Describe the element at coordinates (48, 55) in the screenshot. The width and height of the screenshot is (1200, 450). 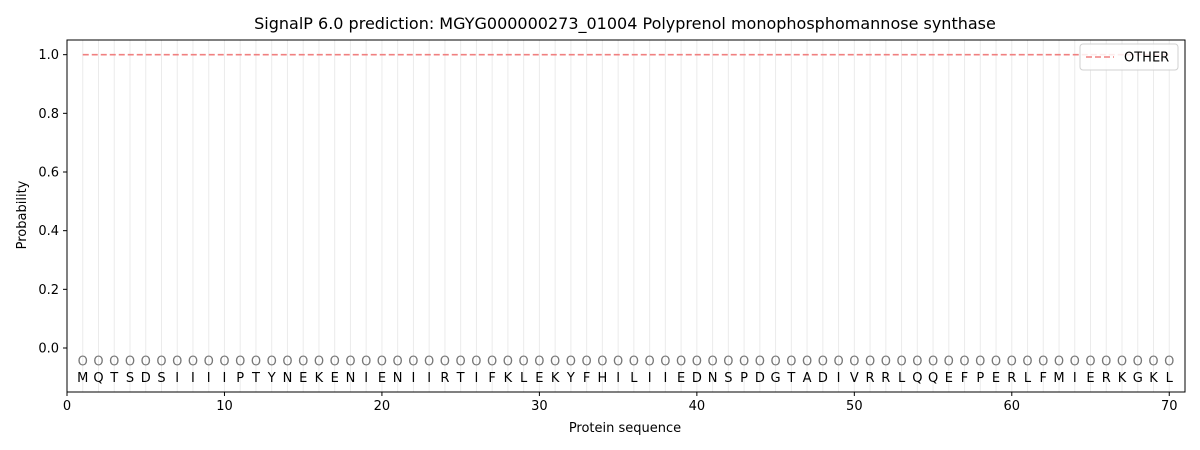
I see `y-tick-label: 1.0` at that location.